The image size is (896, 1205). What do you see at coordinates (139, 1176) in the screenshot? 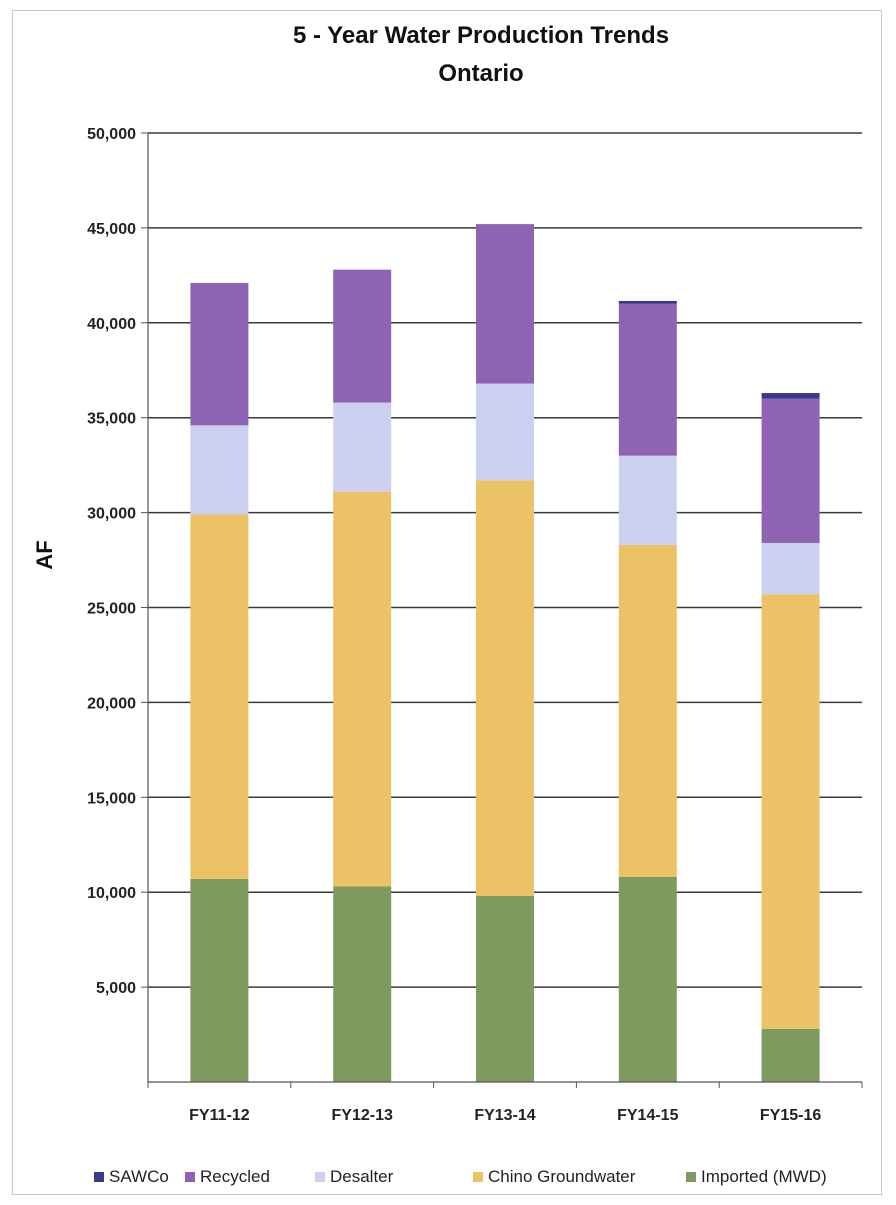
I see `legend-label: SAWCo` at bounding box center [139, 1176].